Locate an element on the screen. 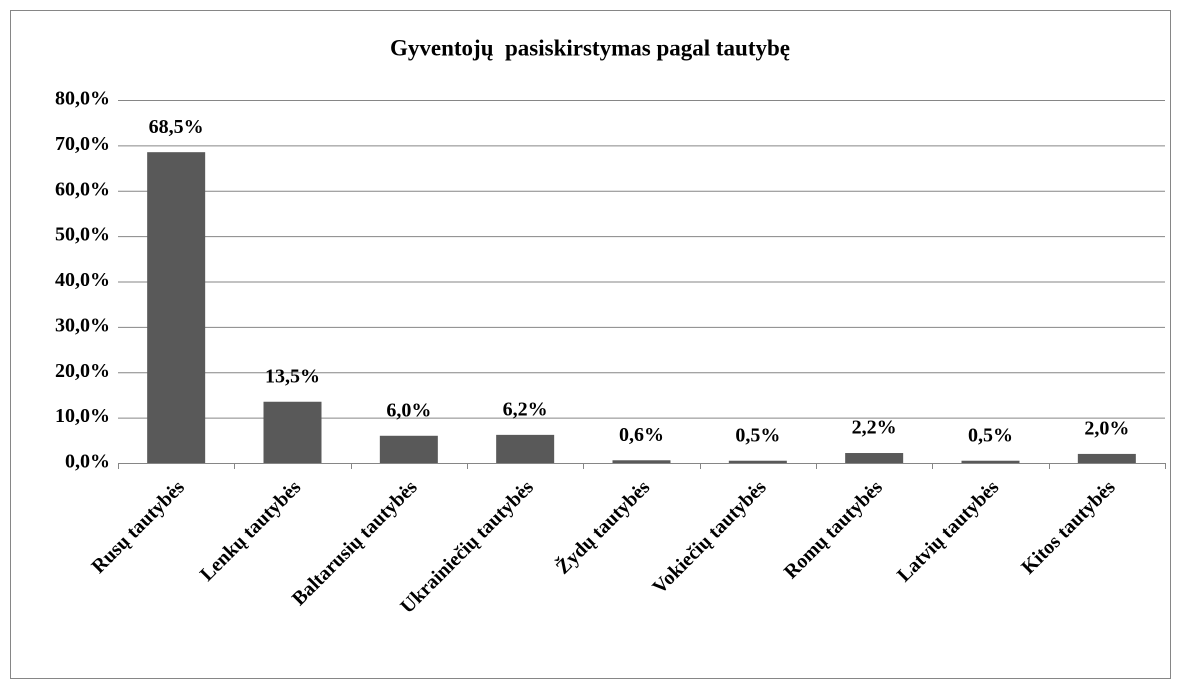 The image size is (1183, 680). value-label: 6,2% is located at coordinates (525, 409).